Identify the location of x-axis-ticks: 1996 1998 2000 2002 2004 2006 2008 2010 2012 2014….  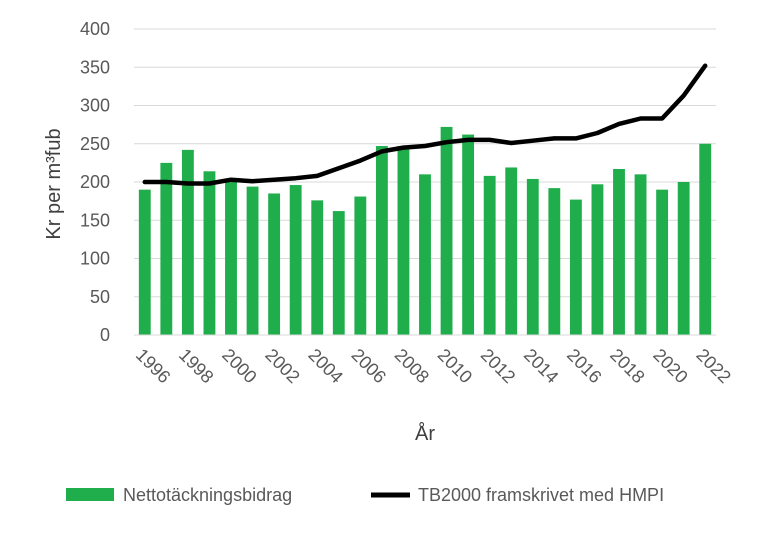
(433, 366).